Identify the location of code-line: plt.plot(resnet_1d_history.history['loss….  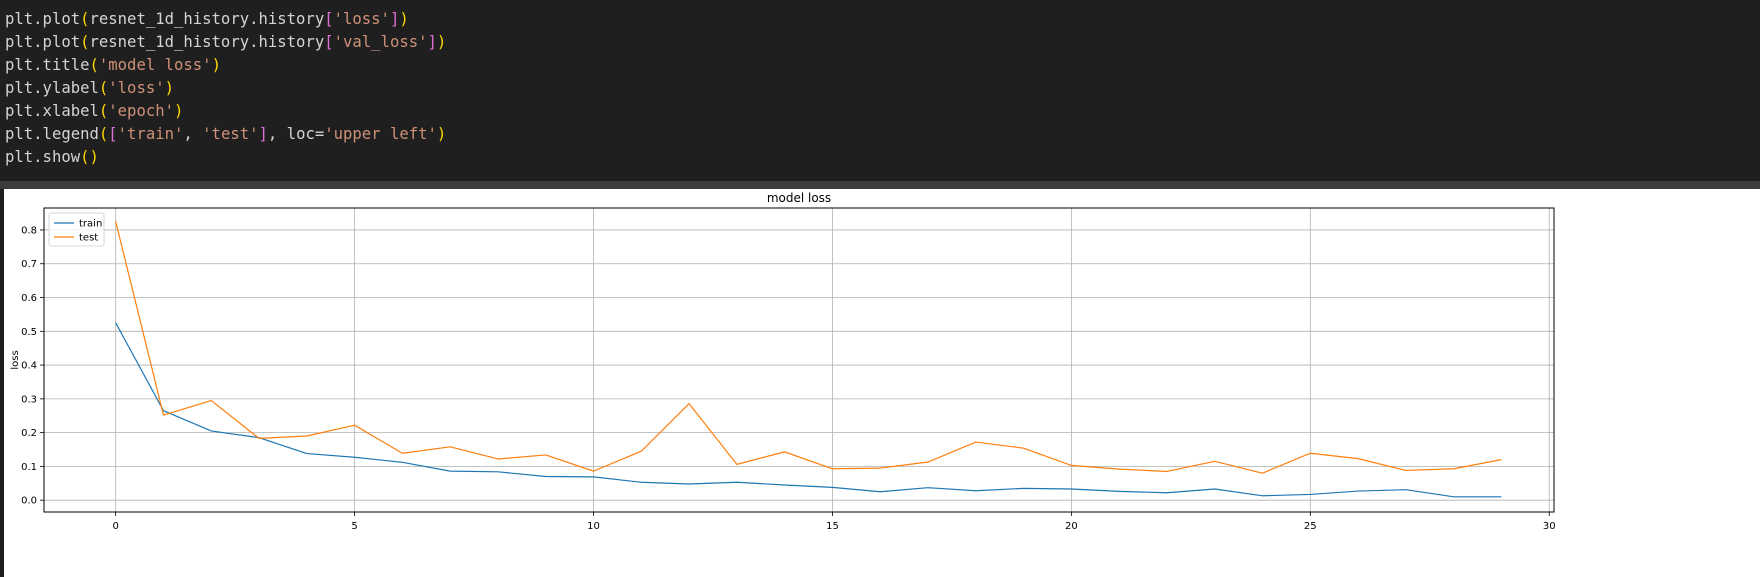
(225, 19).